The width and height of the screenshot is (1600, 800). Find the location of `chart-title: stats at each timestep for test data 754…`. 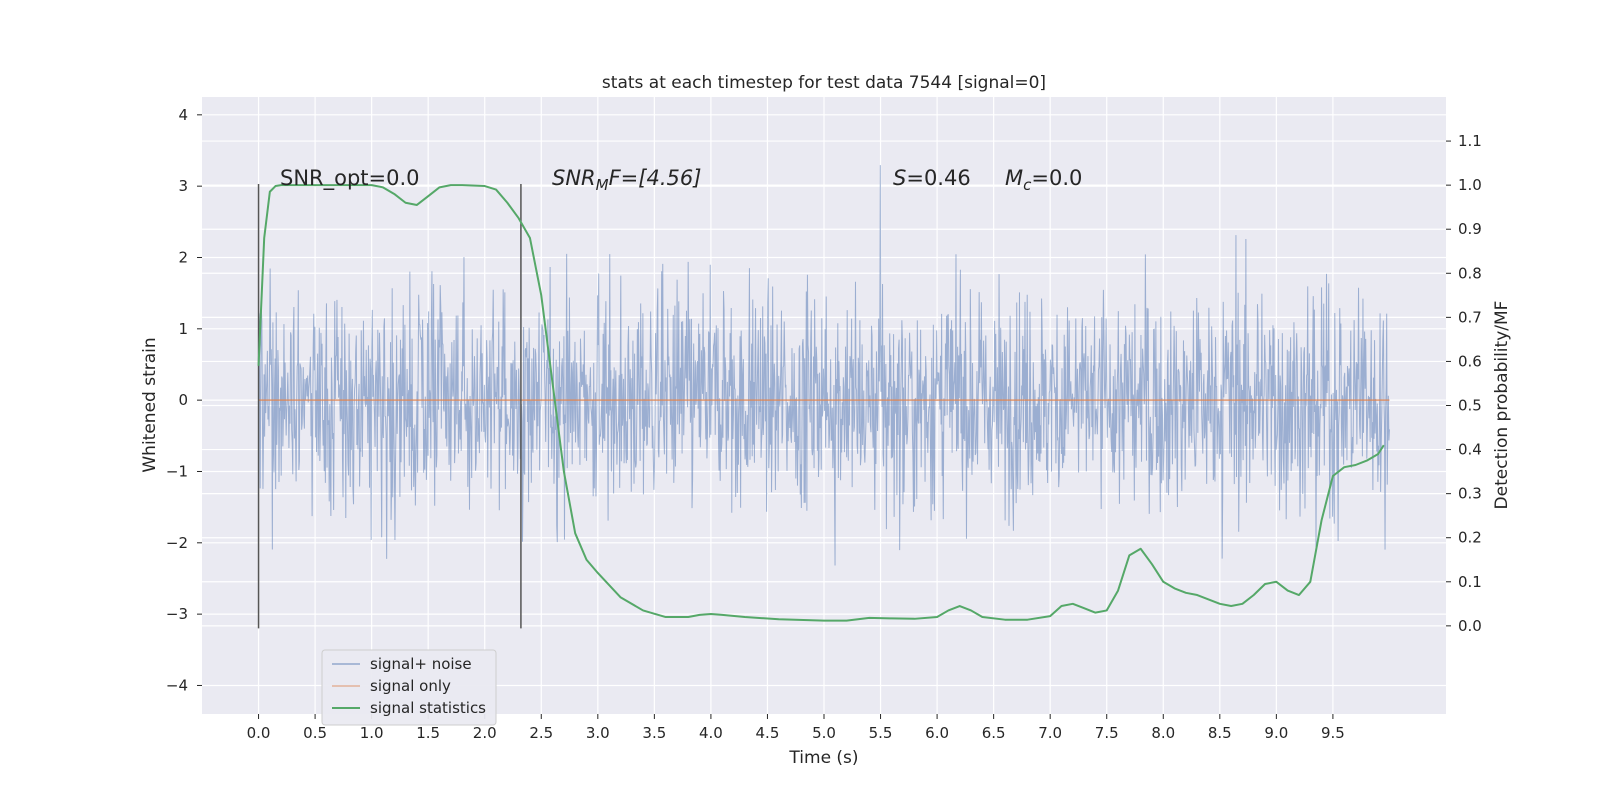

chart-title: stats at each timestep for test data 754… is located at coordinates (824, 83).